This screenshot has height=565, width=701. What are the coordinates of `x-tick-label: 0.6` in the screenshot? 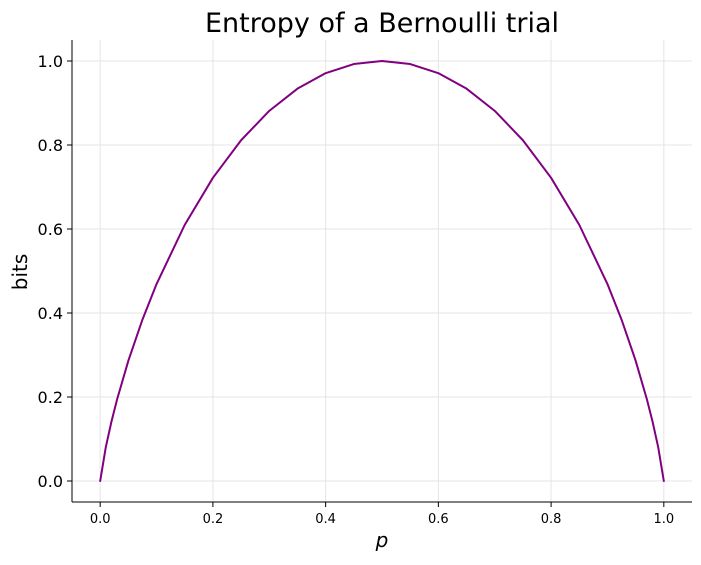 It's located at (438, 519).